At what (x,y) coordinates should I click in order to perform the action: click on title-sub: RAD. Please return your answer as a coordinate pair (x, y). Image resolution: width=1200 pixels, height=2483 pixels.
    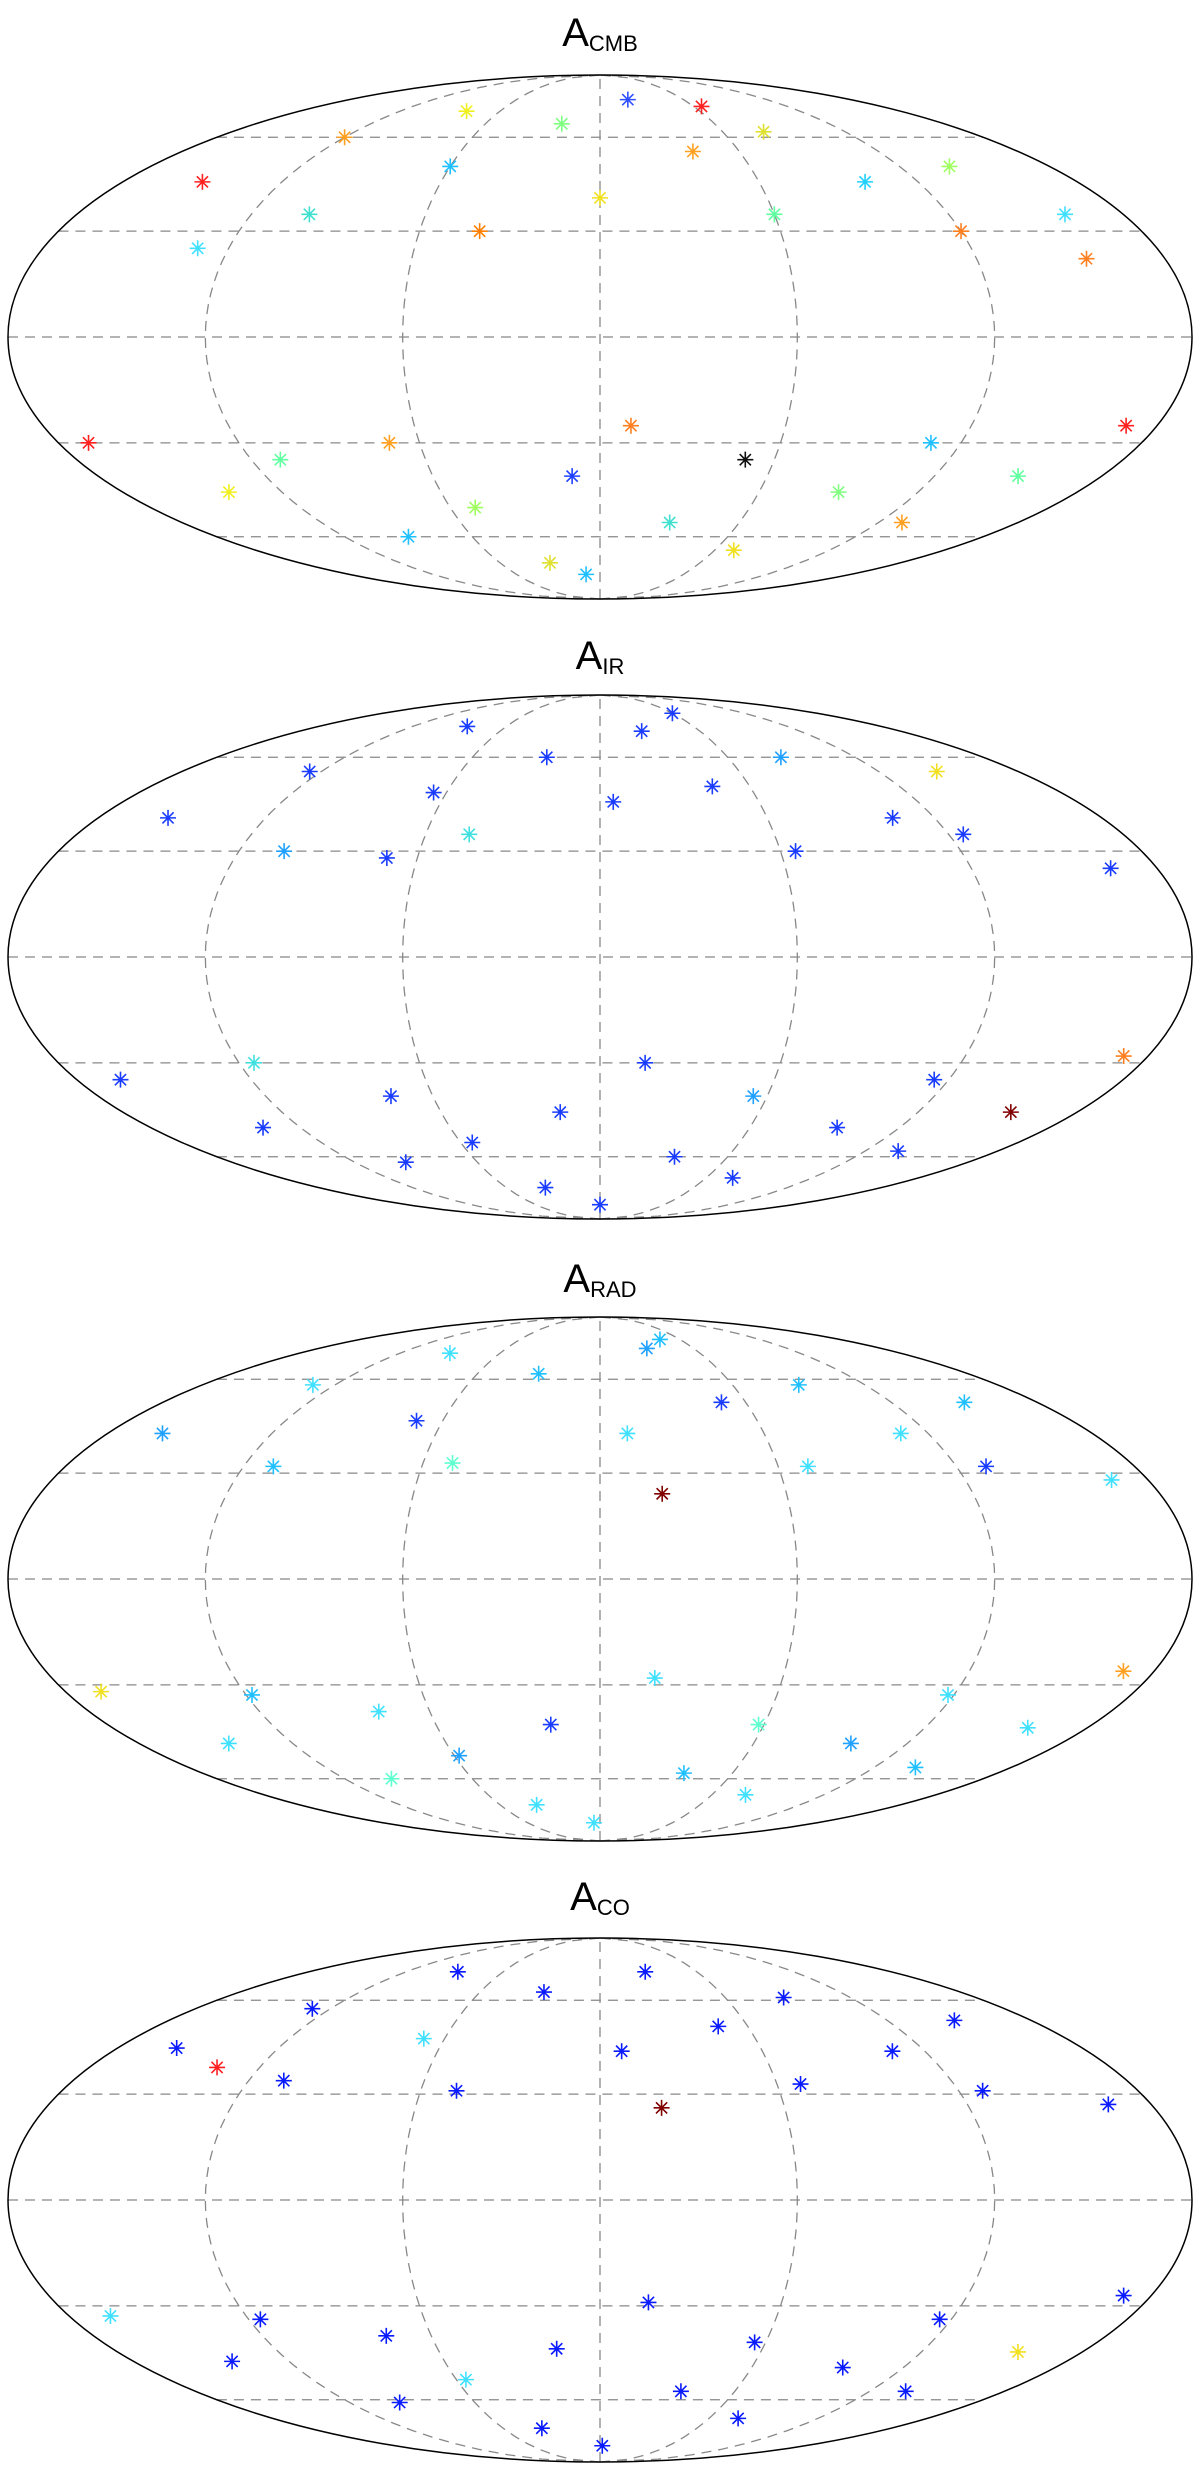
    Looking at the image, I should click on (613, 1289).